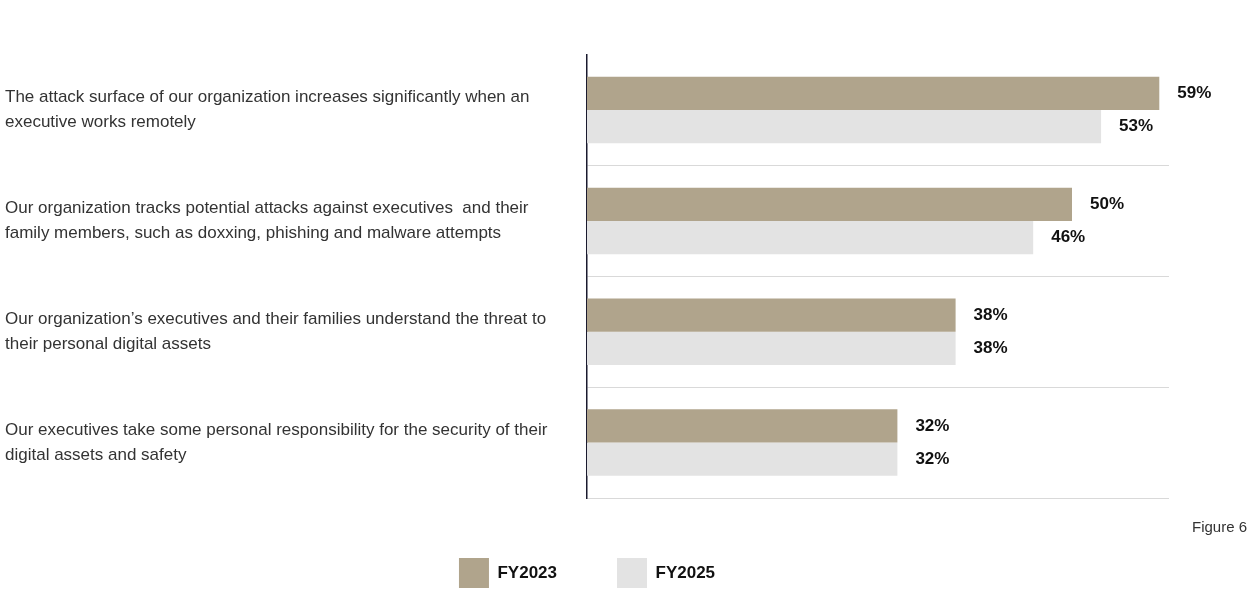  I want to click on y-tick-label: The attack surface of our organization increases significantly when an executive works remotely, so click(267, 109).